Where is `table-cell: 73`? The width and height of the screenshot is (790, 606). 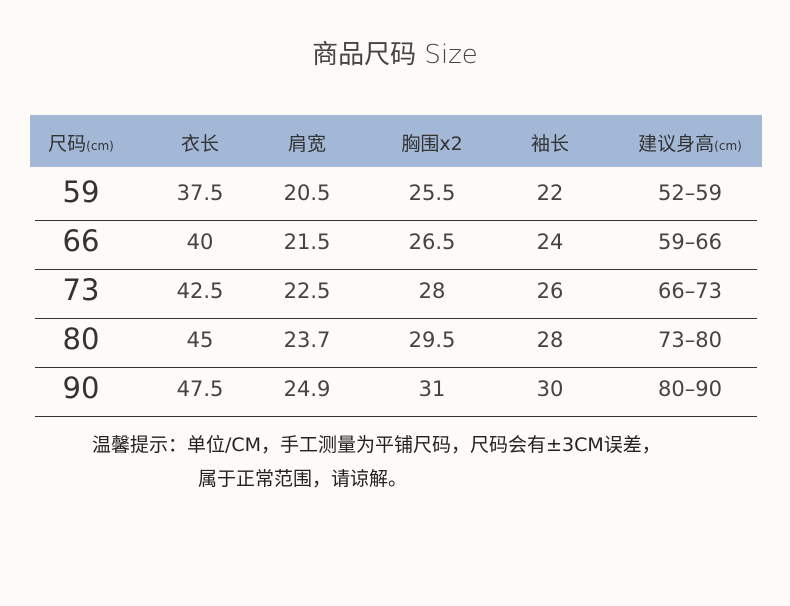 table-cell: 73 is located at coordinates (81, 290).